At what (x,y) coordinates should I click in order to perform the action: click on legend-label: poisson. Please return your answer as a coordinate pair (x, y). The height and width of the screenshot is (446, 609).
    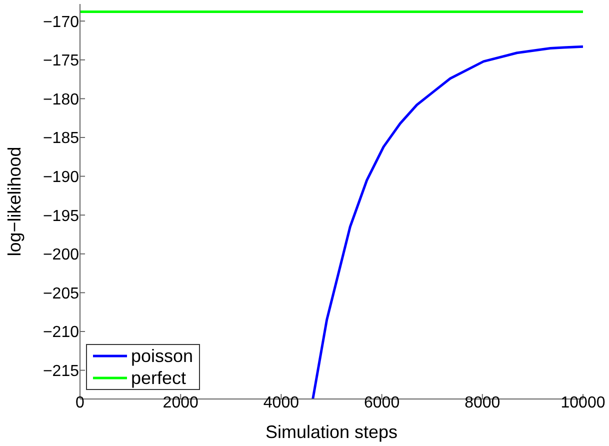
    Looking at the image, I should click on (162, 356).